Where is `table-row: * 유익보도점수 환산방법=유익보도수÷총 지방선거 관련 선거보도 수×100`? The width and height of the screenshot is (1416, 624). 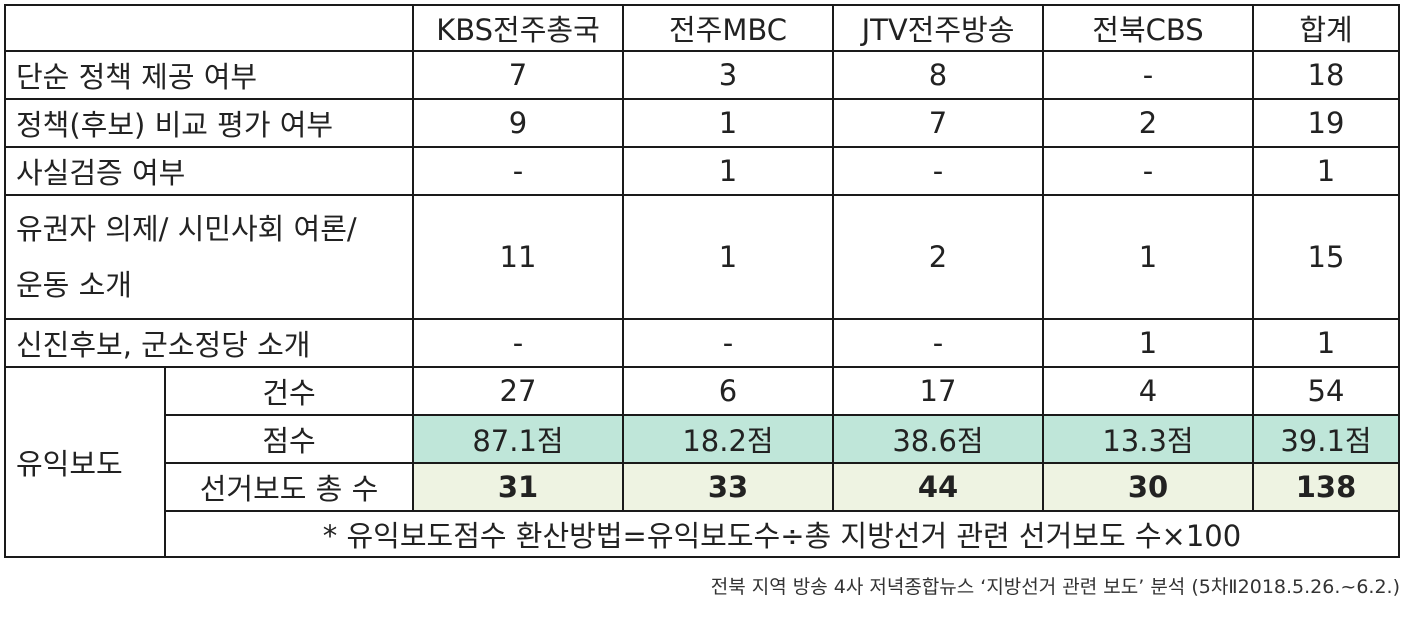
table-row: * 유익보도점수 환산방법=유익보도수÷총 지방선거 관련 선거보도 수×100 is located at coordinates (702, 534).